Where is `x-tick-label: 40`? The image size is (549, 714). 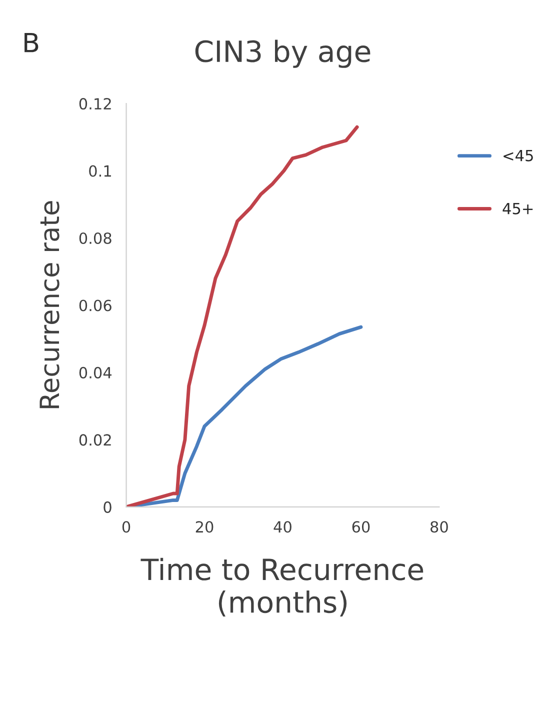
x-tick-label: 40 is located at coordinates (283, 527).